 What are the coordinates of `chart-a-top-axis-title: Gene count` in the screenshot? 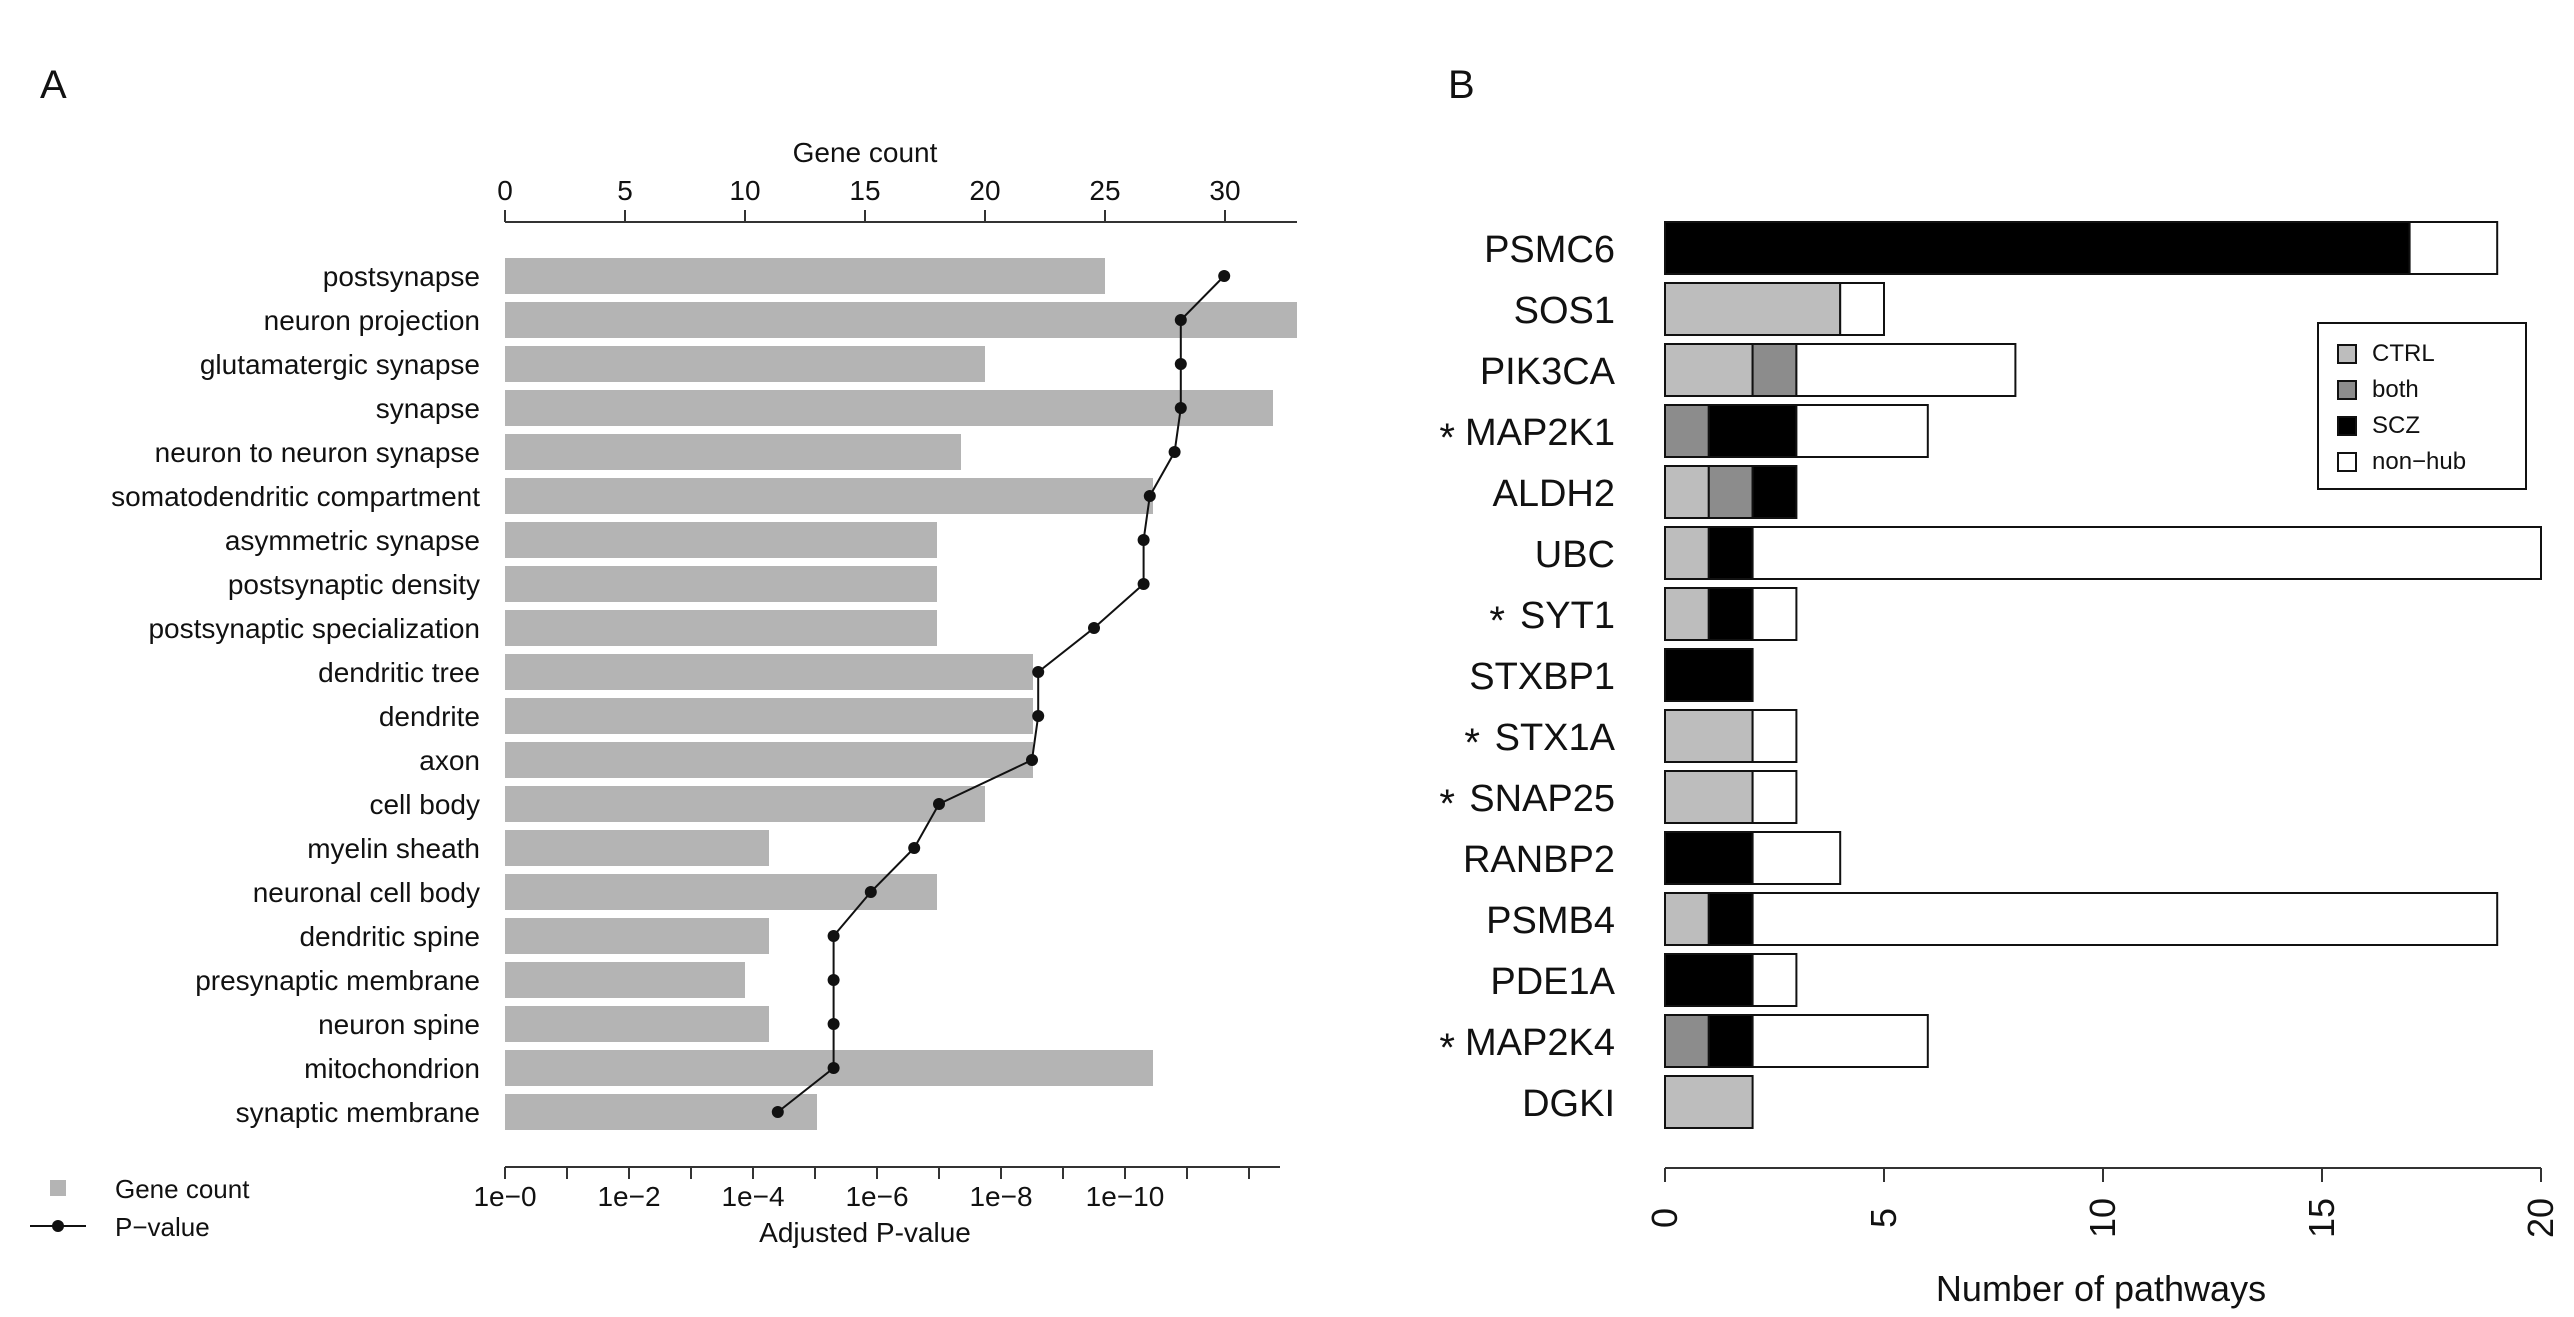 It's located at (865, 152).